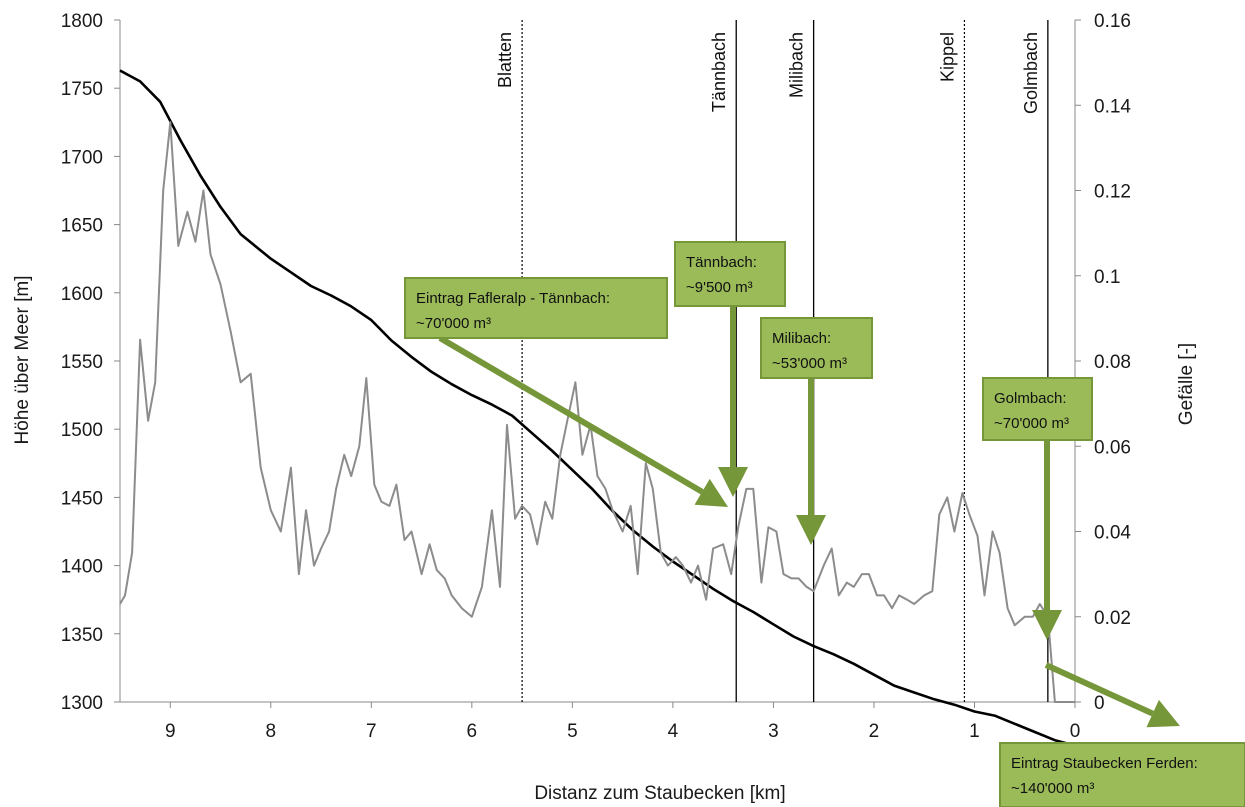 The height and width of the screenshot is (807, 1245). I want to click on arrow-golmbach-head, so click(1047, 625).